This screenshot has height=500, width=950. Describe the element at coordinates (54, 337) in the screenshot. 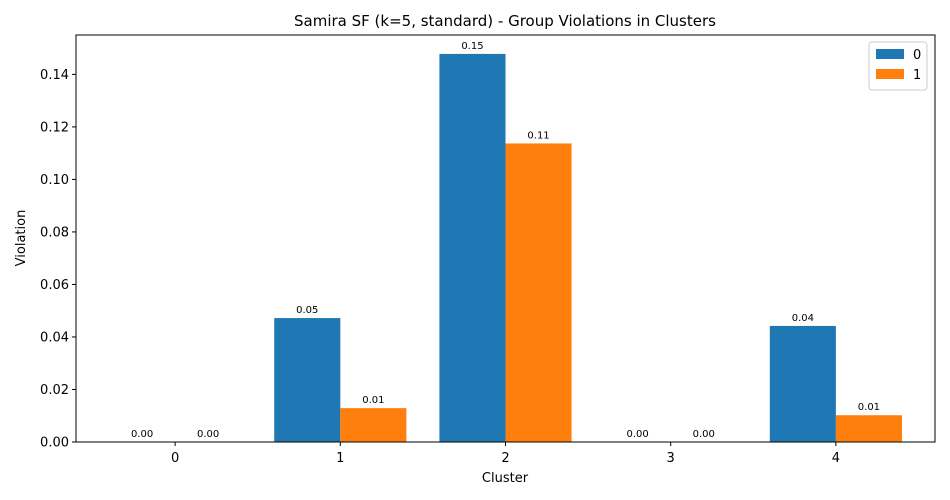

I see `y-tick-label: 0.04` at that location.